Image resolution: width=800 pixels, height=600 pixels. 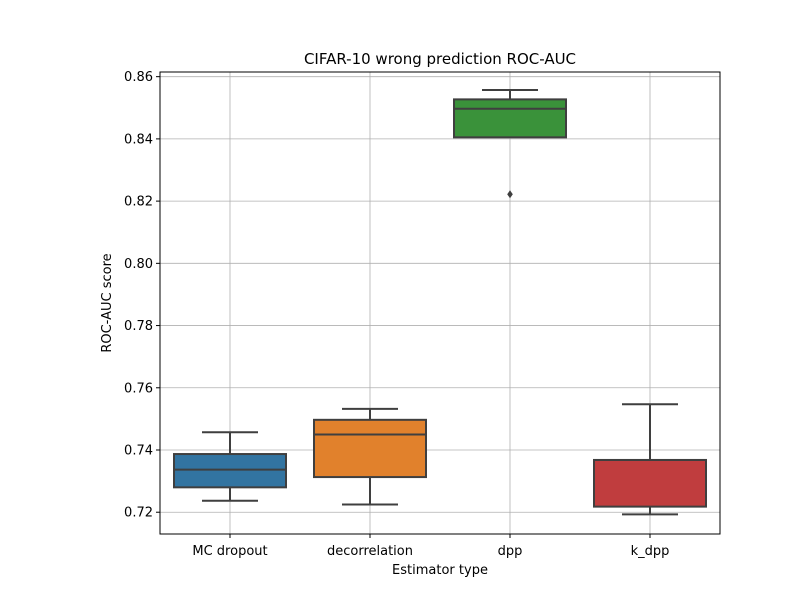 What do you see at coordinates (650, 551) in the screenshot?
I see `x-tick-label: k_dpp` at bounding box center [650, 551].